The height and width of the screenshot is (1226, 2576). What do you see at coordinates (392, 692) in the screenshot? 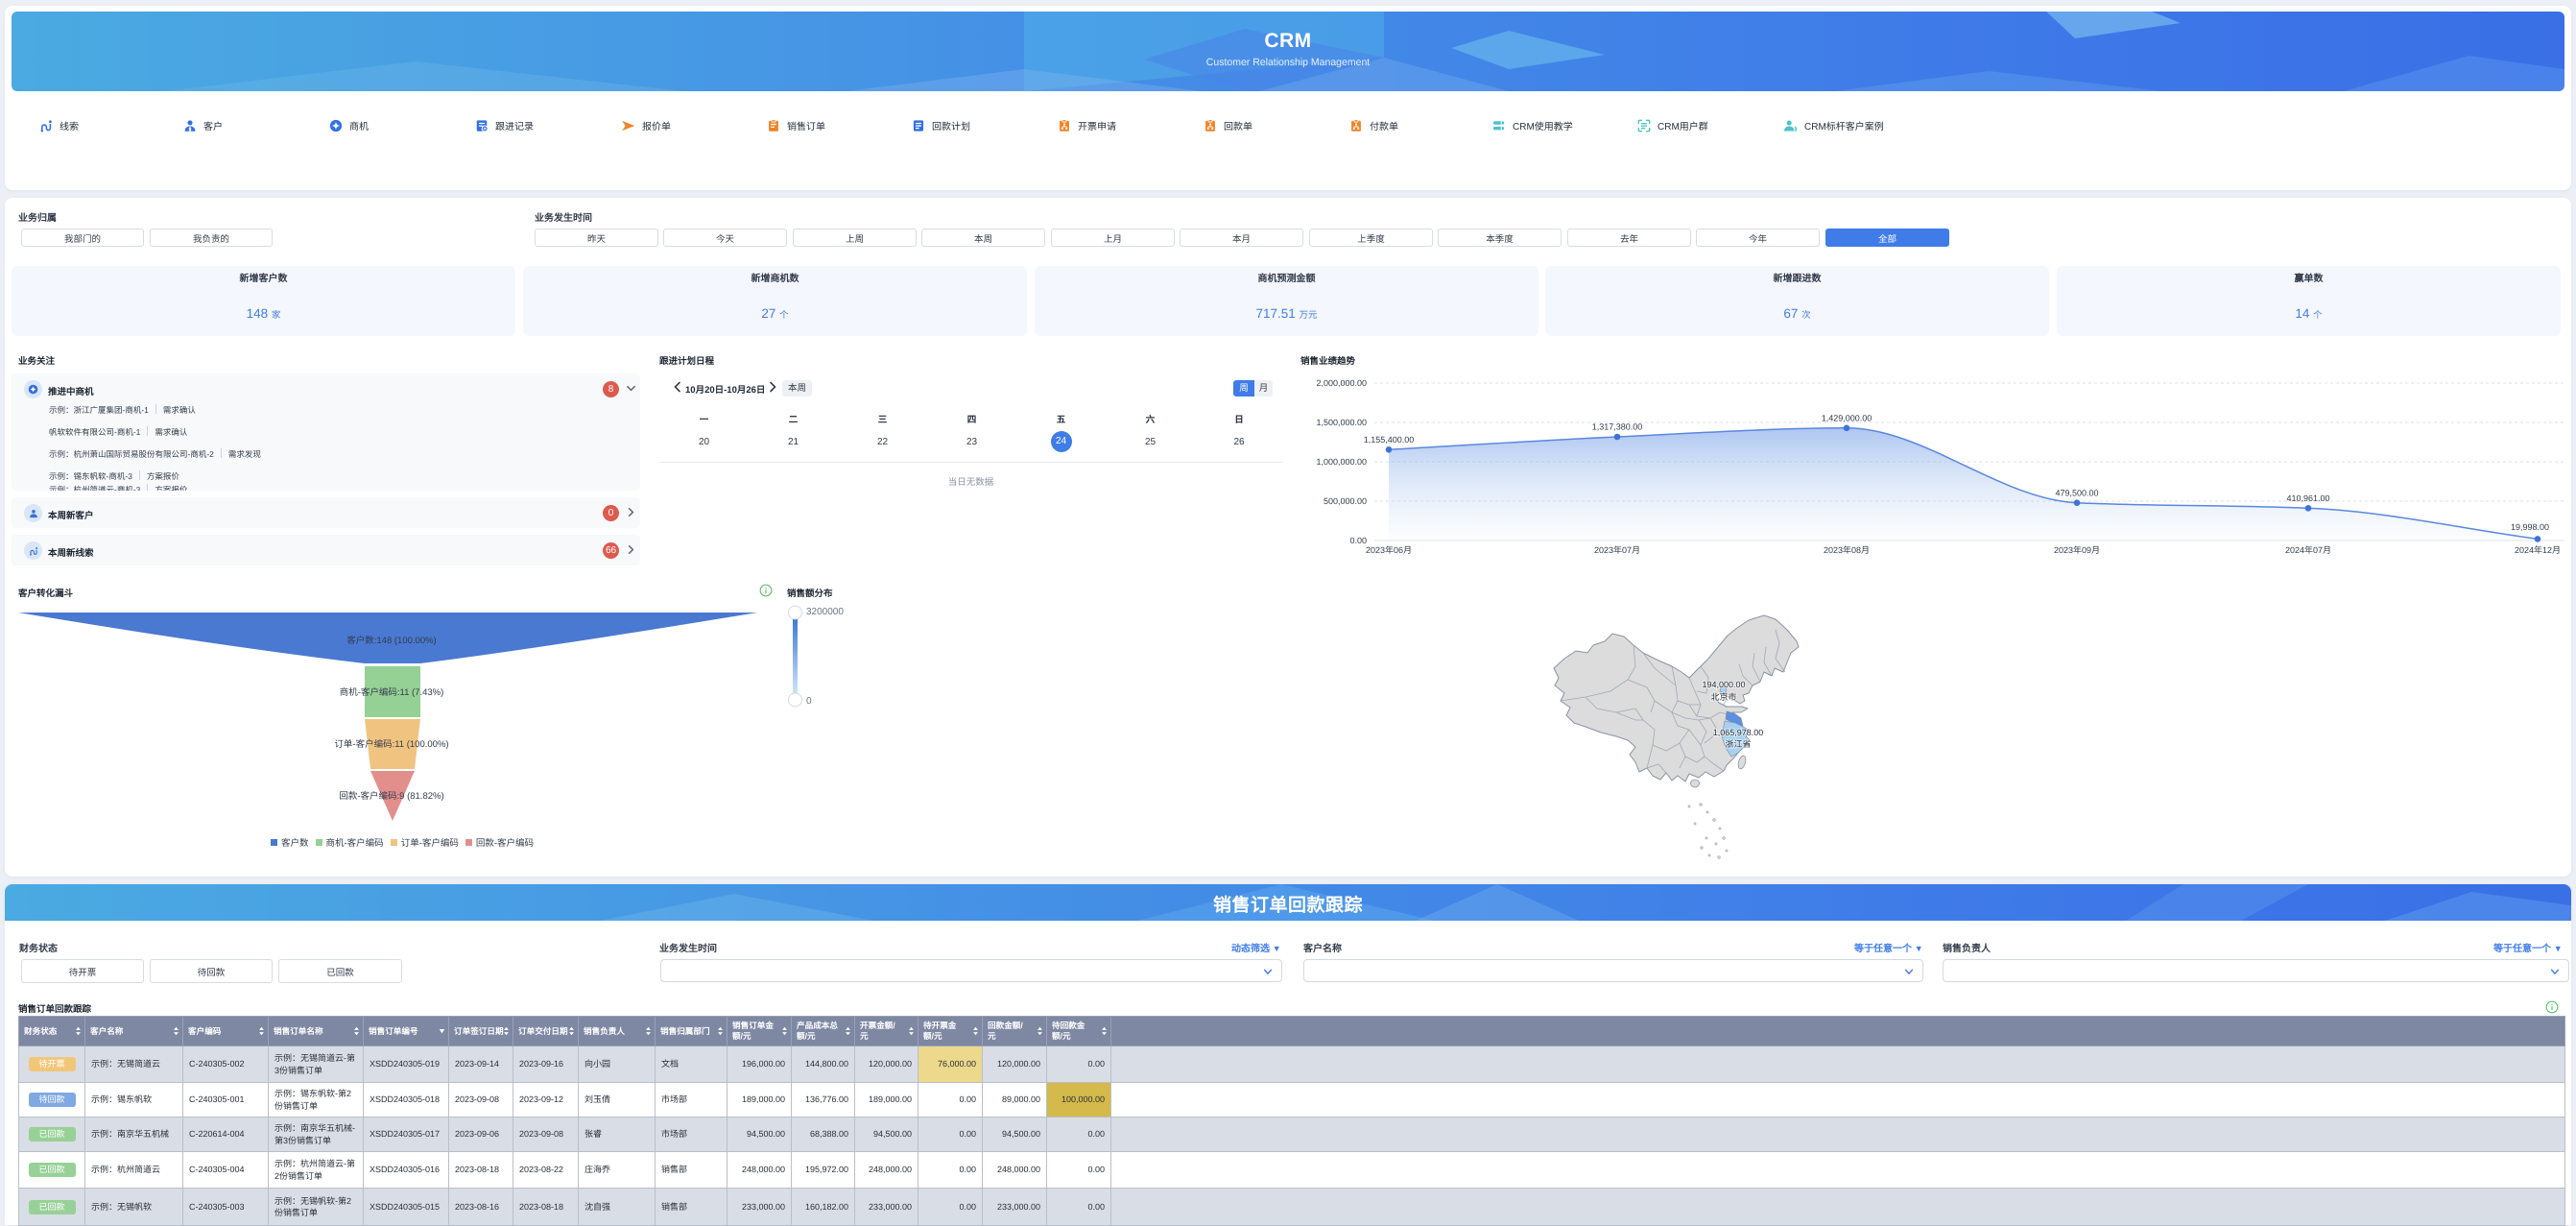
I see `svg-text: 商机-客户编码:11 (7.43%)` at bounding box center [392, 692].